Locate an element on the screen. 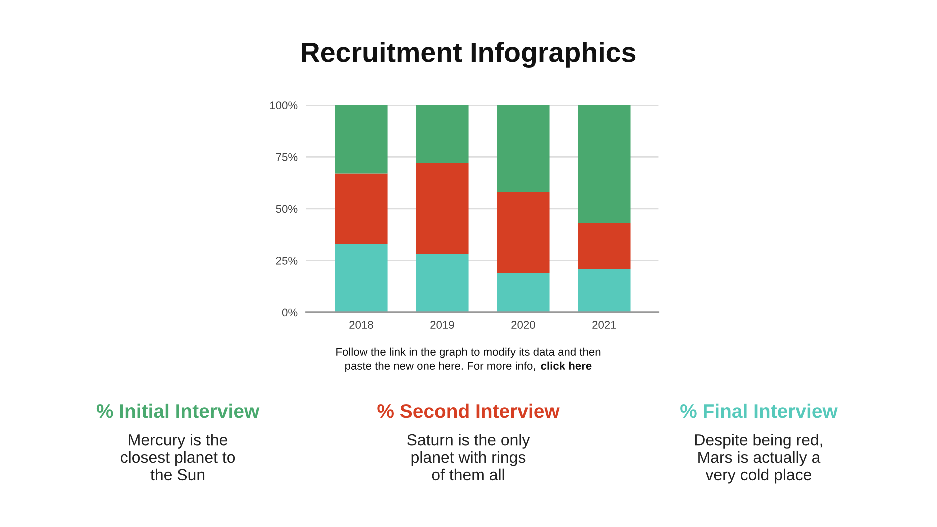 The width and height of the screenshot is (937, 527). text: % Final Interview is located at coordinates (759, 411).